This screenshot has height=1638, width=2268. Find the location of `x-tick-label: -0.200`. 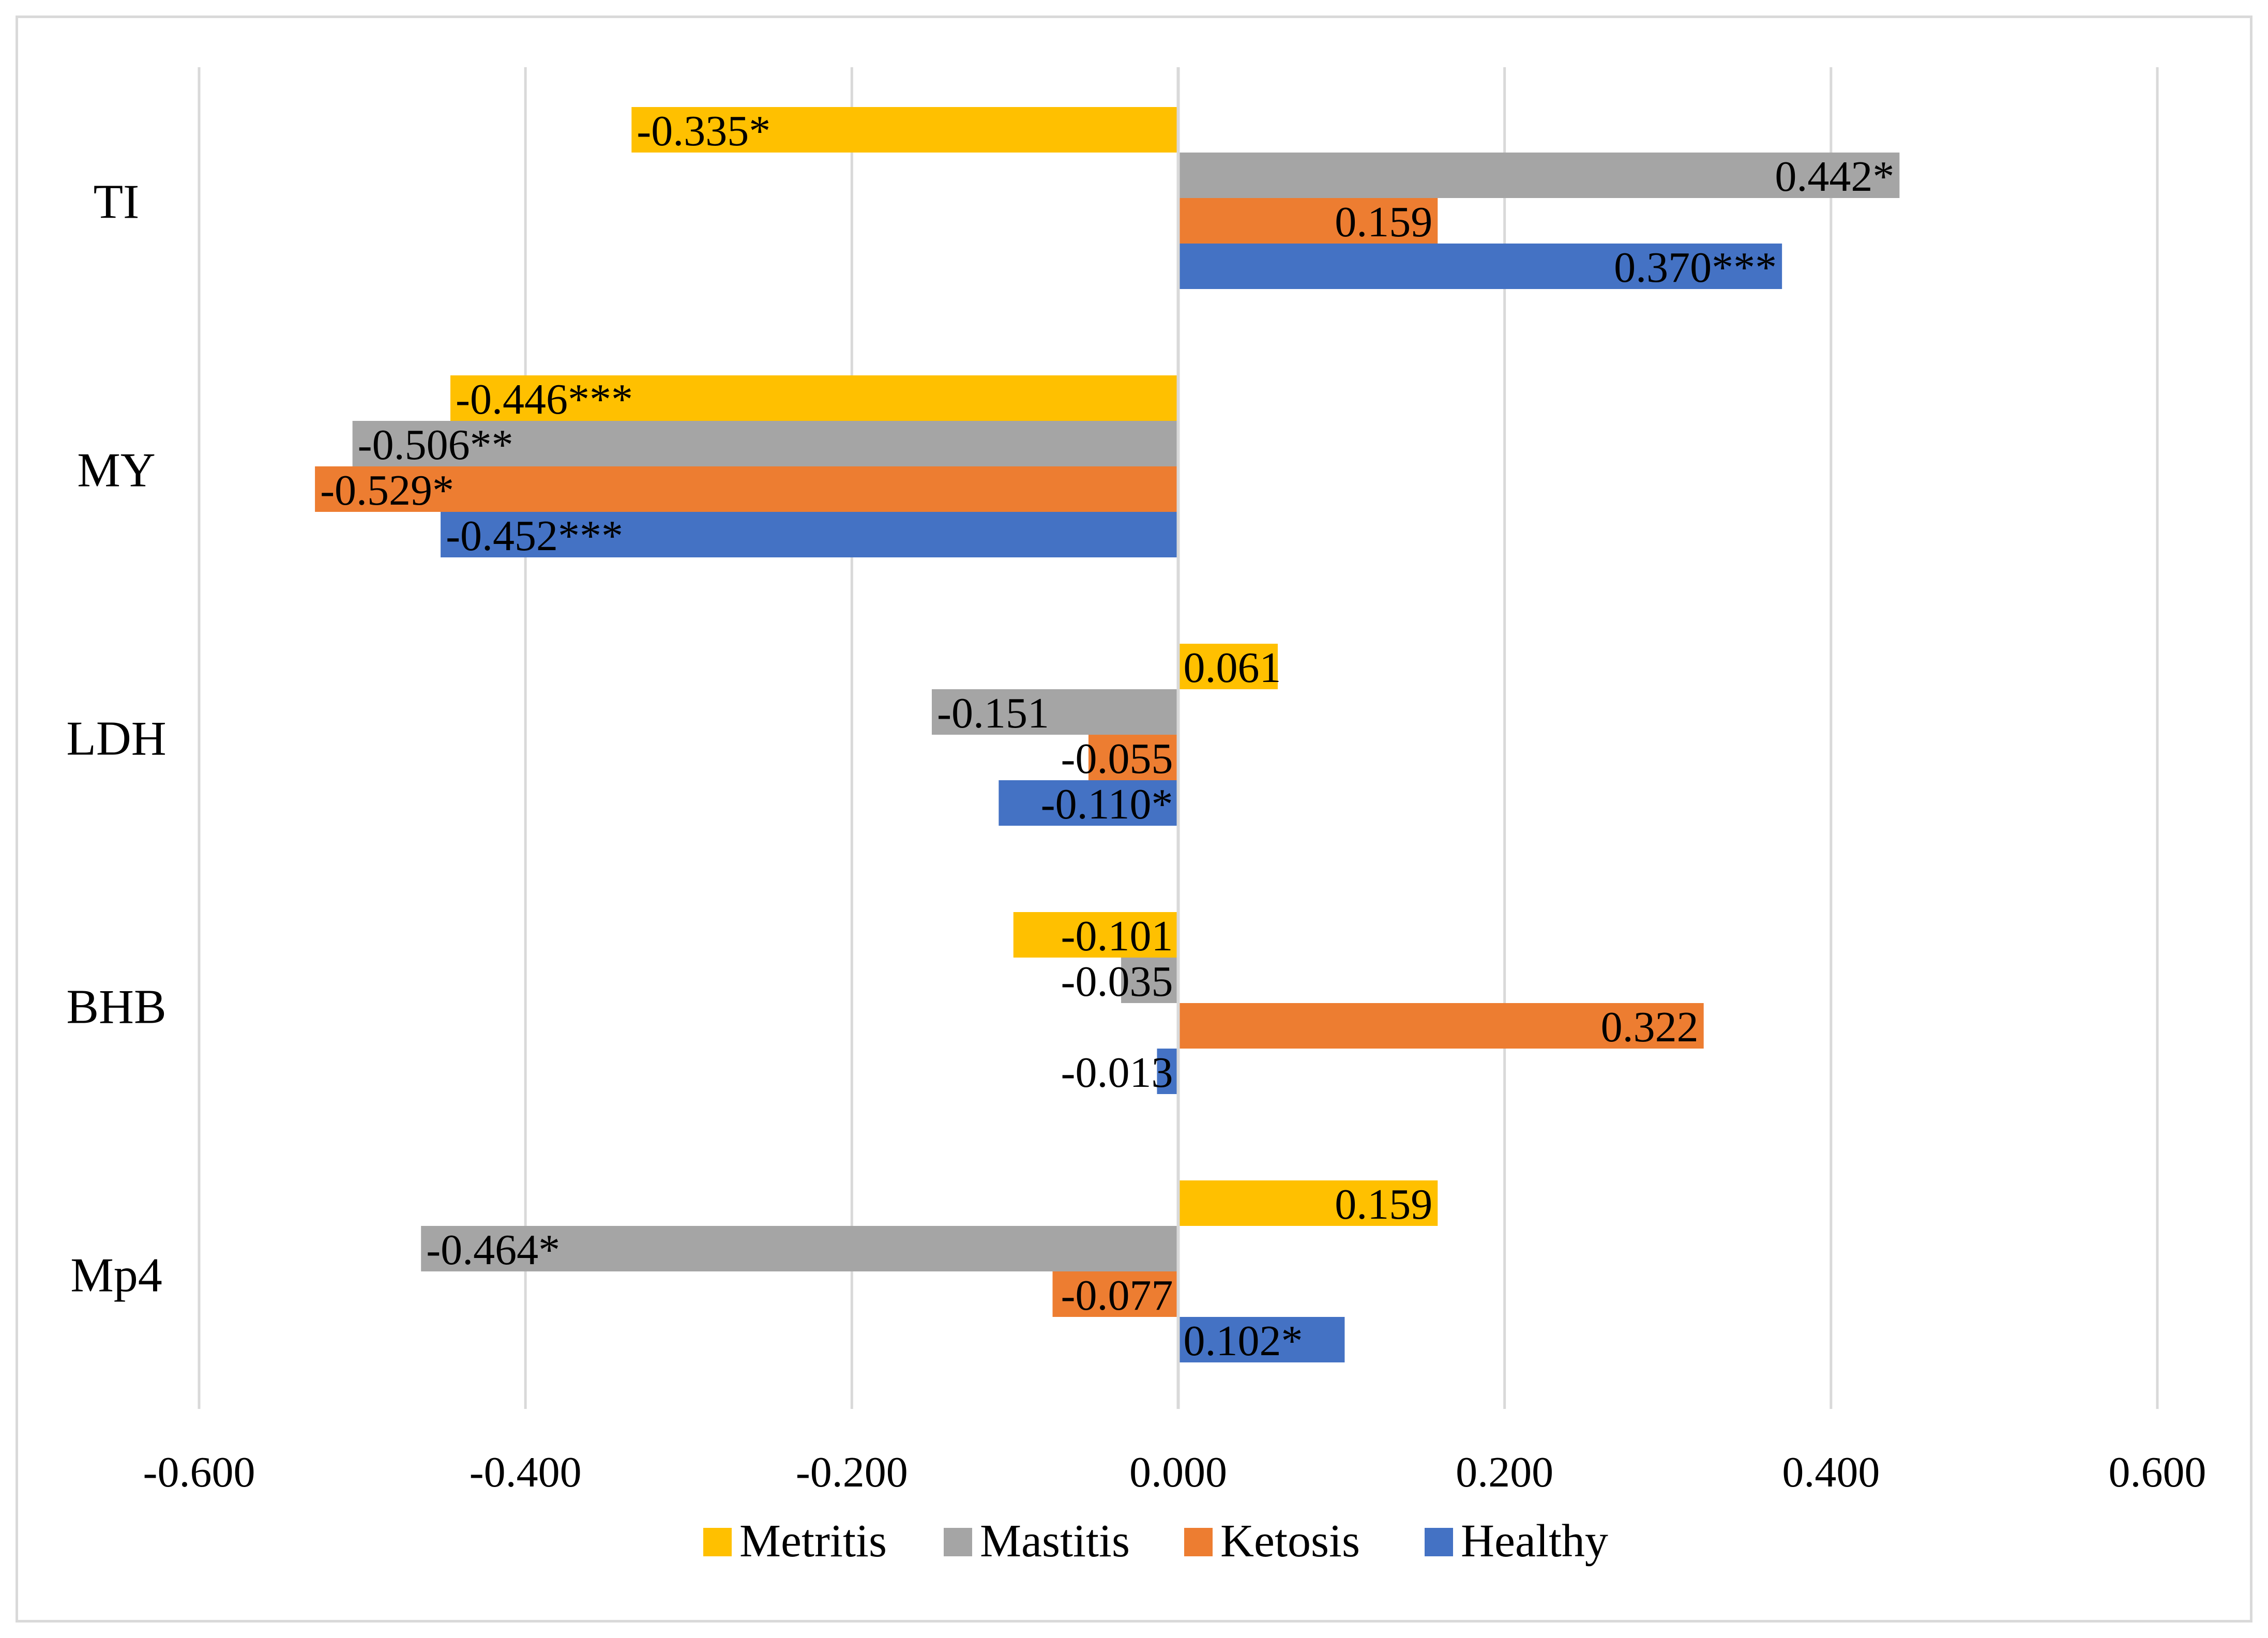

x-tick-label: -0.200 is located at coordinates (852, 1472).